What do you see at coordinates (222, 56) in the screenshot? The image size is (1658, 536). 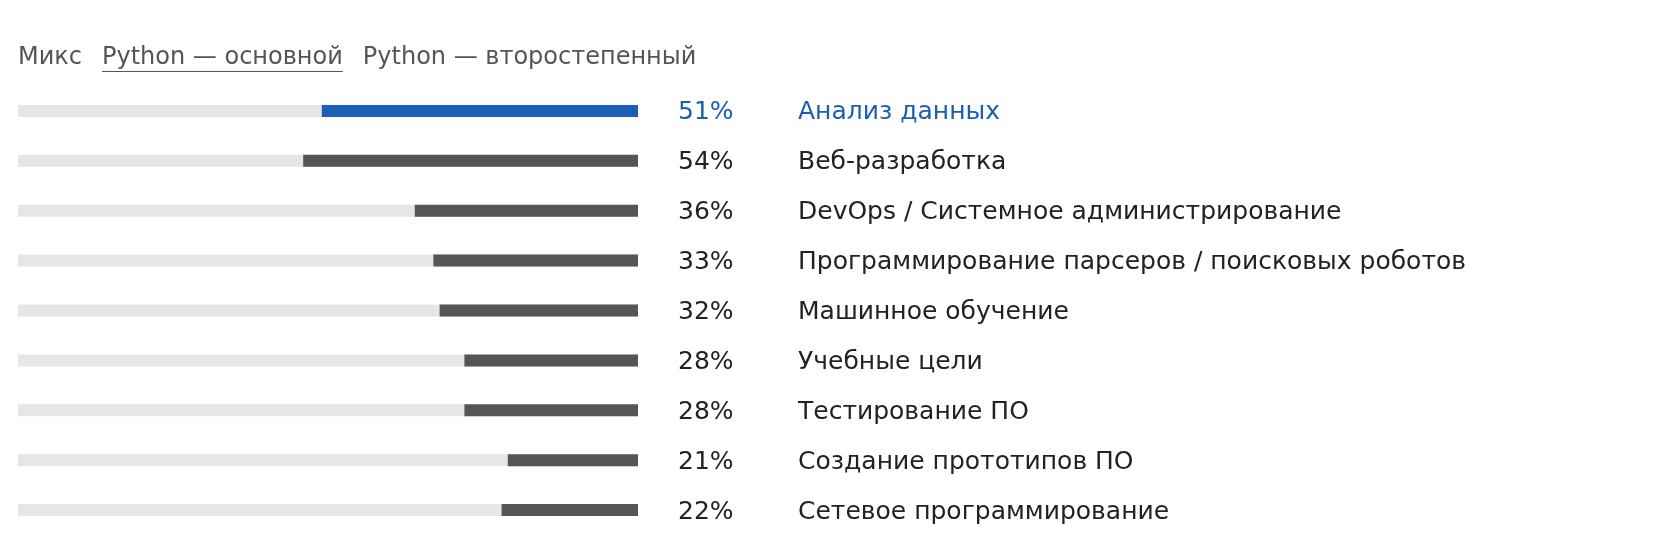 I see `text: Python — основной` at bounding box center [222, 56].